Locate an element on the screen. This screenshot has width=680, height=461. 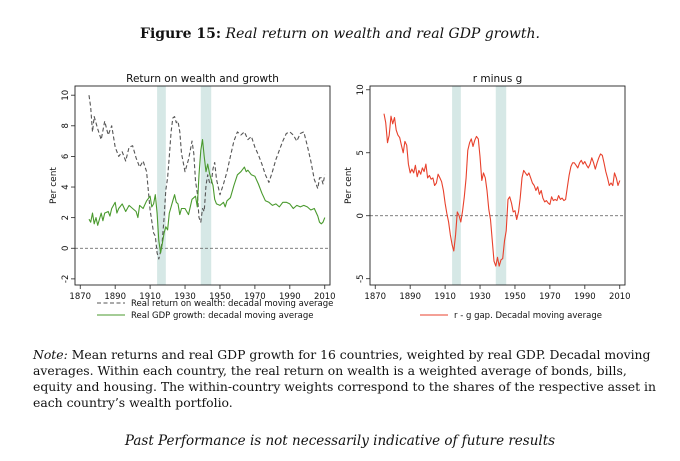
legend-label-2: Real GDP growth: decadal moving average is located at coordinates (222, 316).